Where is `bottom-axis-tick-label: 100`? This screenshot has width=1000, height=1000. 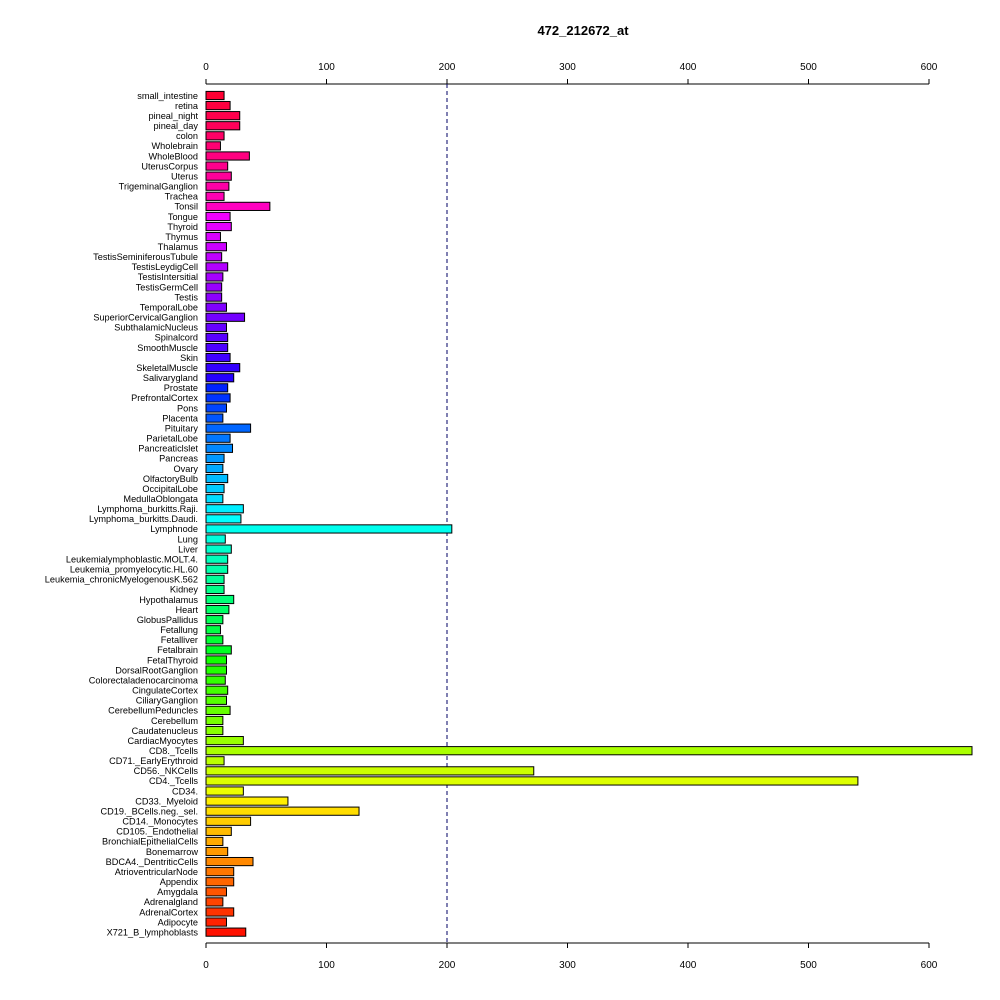
bottom-axis-tick-label: 100 is located at coordinates (326, 965).